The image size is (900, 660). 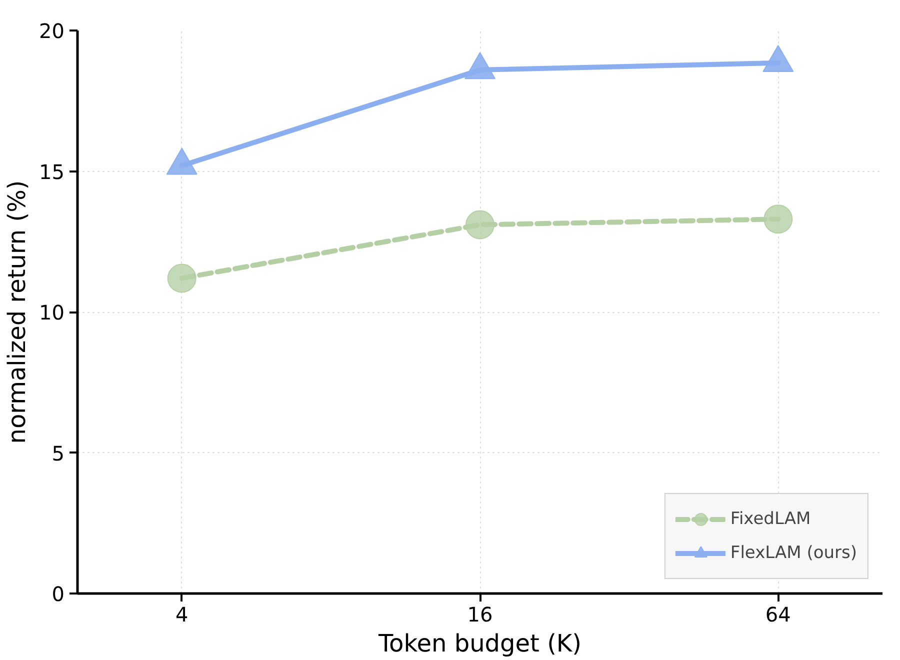 I want to click on x-tick-label: 64, so click(x=778, y=614).